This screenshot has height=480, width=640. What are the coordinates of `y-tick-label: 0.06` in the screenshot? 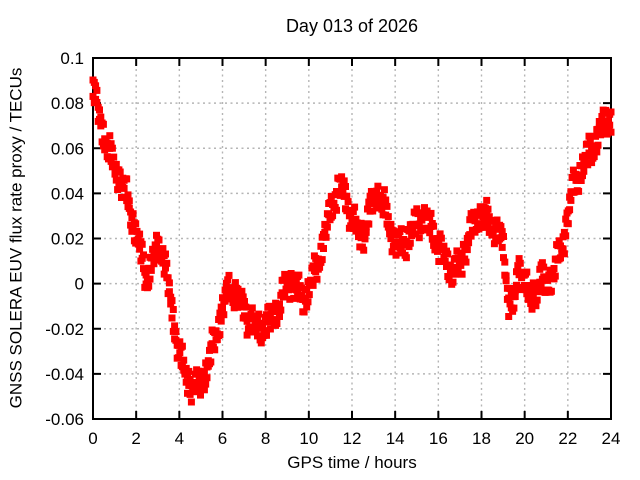 It's located at (67, 148).